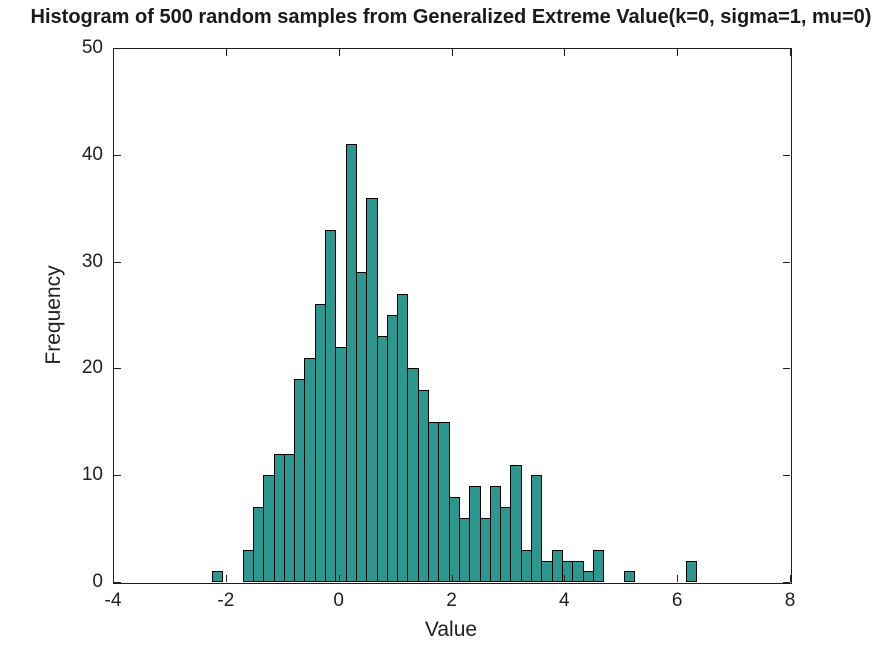 This screenshot has width=872, height=654. I want to click on x-tick-label: -2, so click(226, 600).